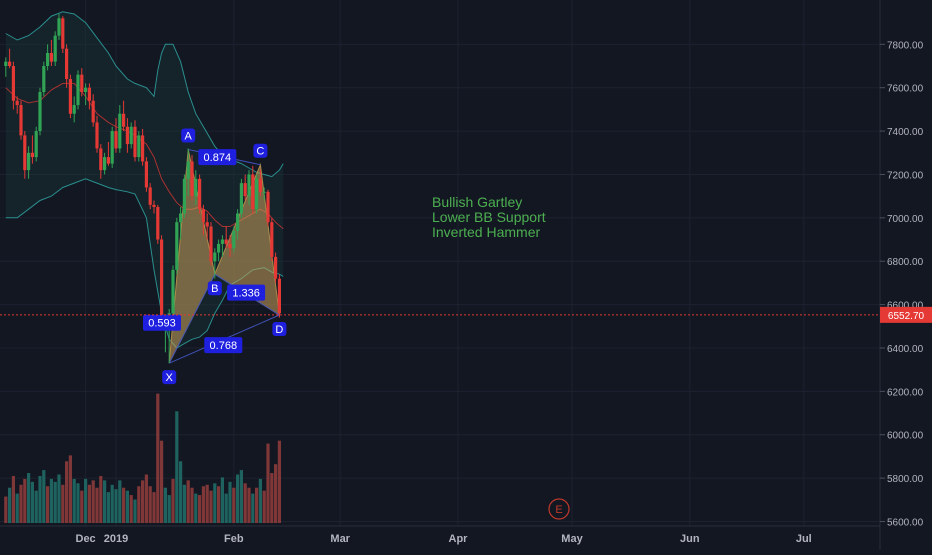  What do you see at coordinates (690, 539) in the screenshot?
I see `time-tick-label: Jun` at bounding box center [690, 539].